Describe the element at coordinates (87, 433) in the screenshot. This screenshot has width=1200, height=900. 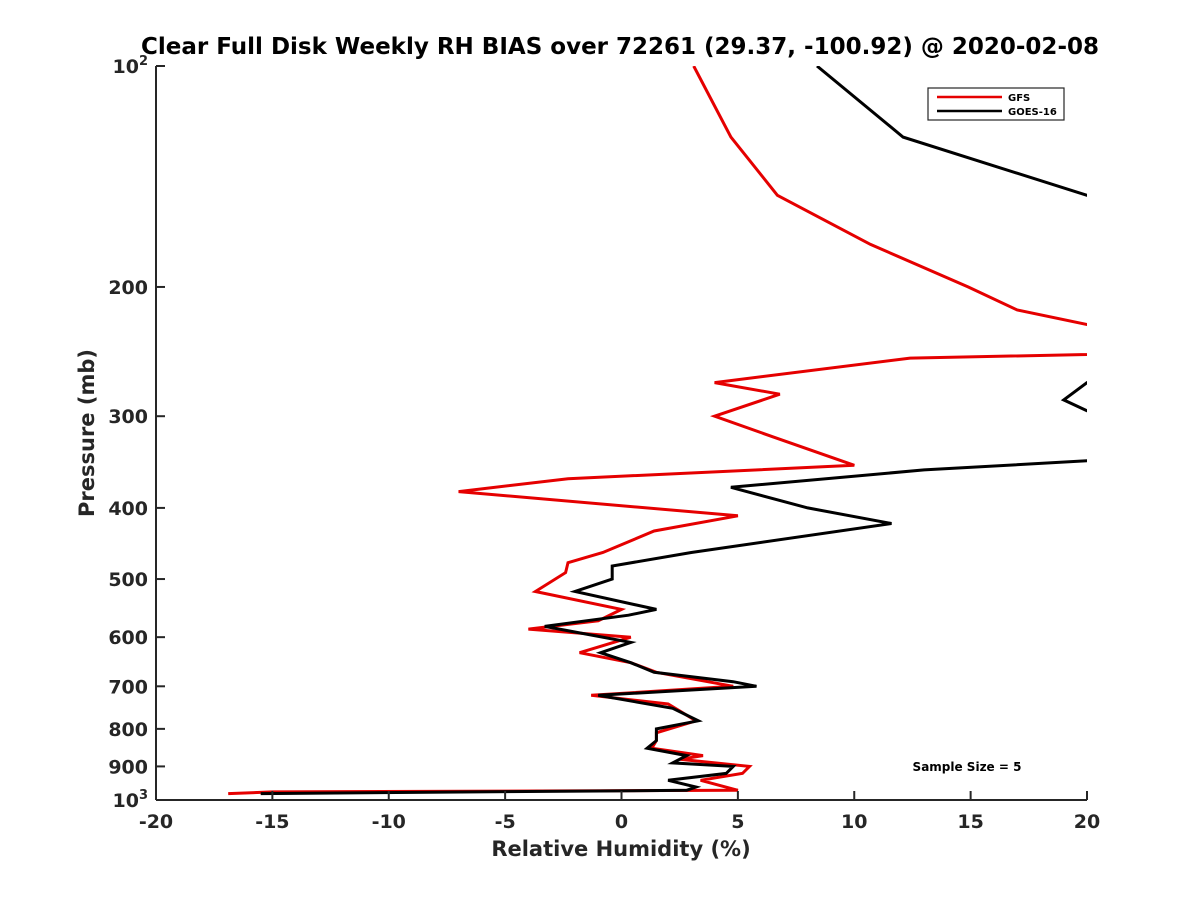
I see `y-axis-label: Pressure (mb)` at that location.